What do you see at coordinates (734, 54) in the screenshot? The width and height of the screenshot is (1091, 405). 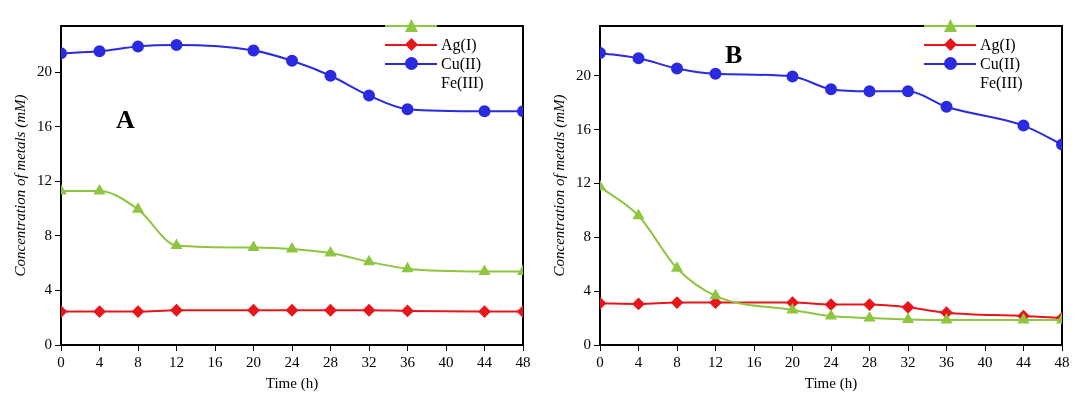 I see `annotation: B` at bounding box center [734, 54].